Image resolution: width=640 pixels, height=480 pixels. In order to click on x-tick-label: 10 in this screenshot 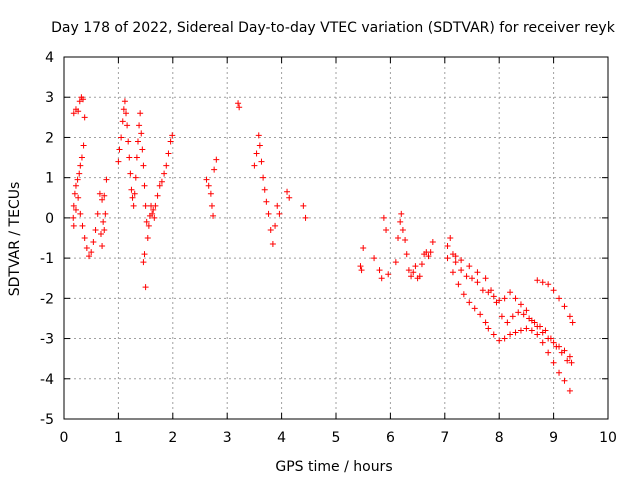, I will do `click(608, 438)`.